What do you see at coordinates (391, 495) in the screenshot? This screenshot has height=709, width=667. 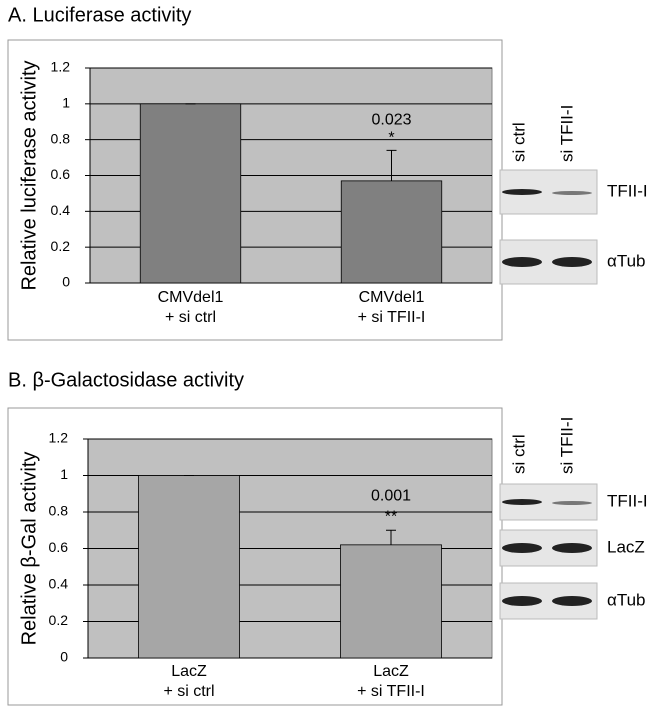 I see `annotation: 0.001` at bounding box center [391, 495].